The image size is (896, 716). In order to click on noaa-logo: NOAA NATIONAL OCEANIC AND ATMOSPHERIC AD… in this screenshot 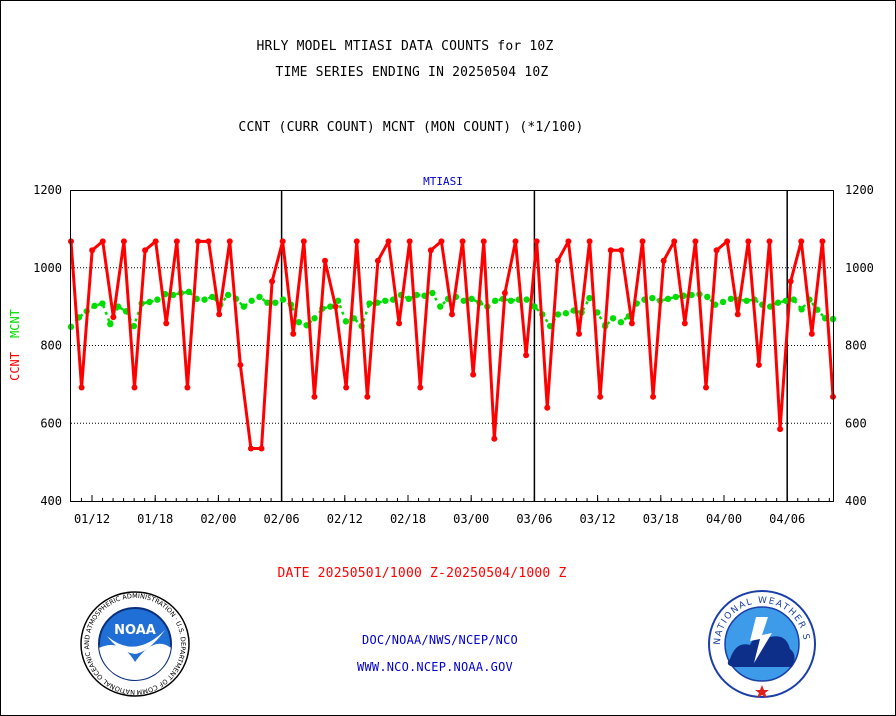, I will do `click(134, 643)`.